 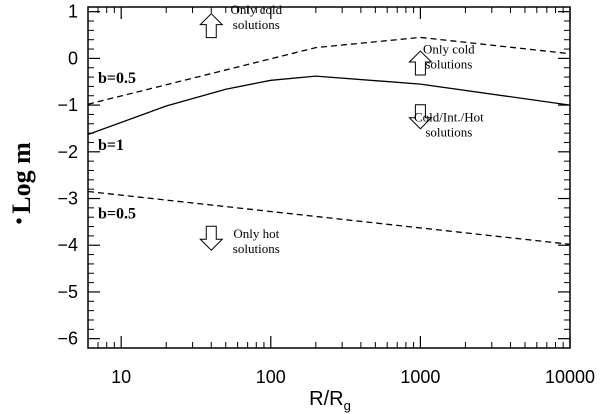 What do you see at coordinates (570, 377) in the screenshot?
I see `x-tick-label: 10000` at bounding box center [570, 377].